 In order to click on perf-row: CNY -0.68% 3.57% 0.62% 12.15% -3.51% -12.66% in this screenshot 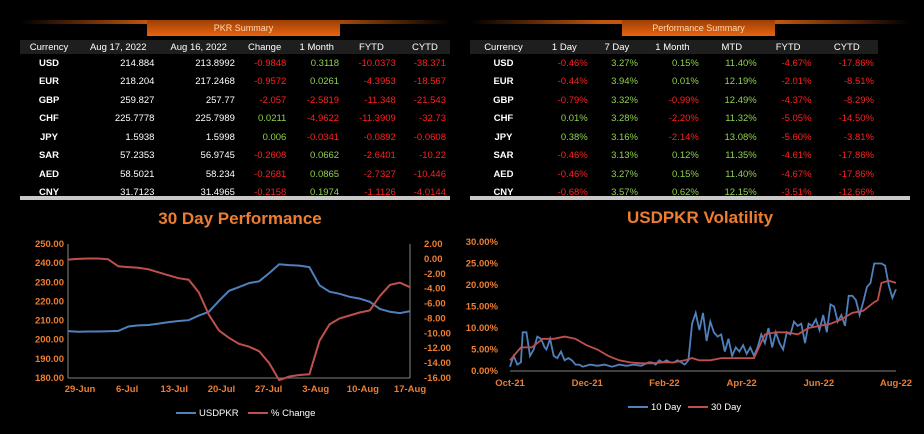, I will do `click(674, 193)`.